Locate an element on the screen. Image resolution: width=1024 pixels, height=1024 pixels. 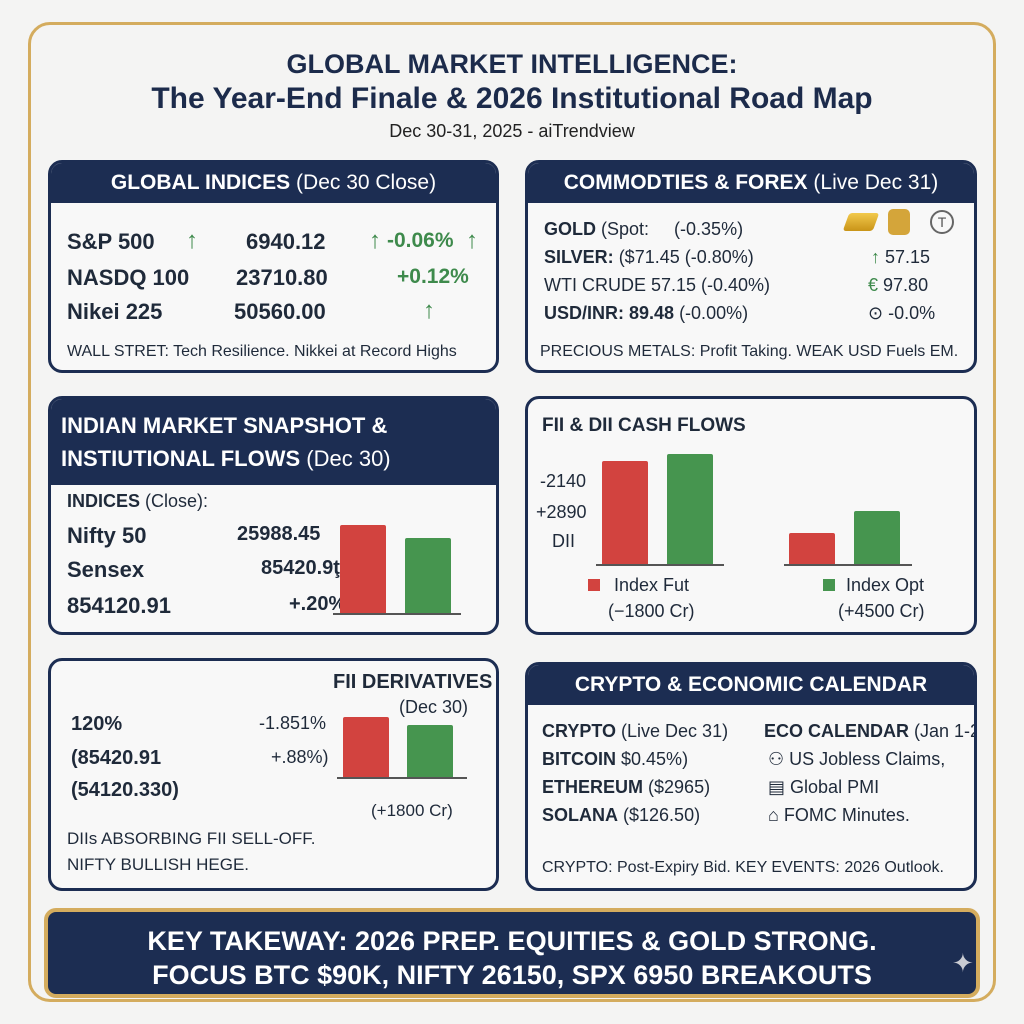
indices-note: (Close): is located at coordinates (177, 501).